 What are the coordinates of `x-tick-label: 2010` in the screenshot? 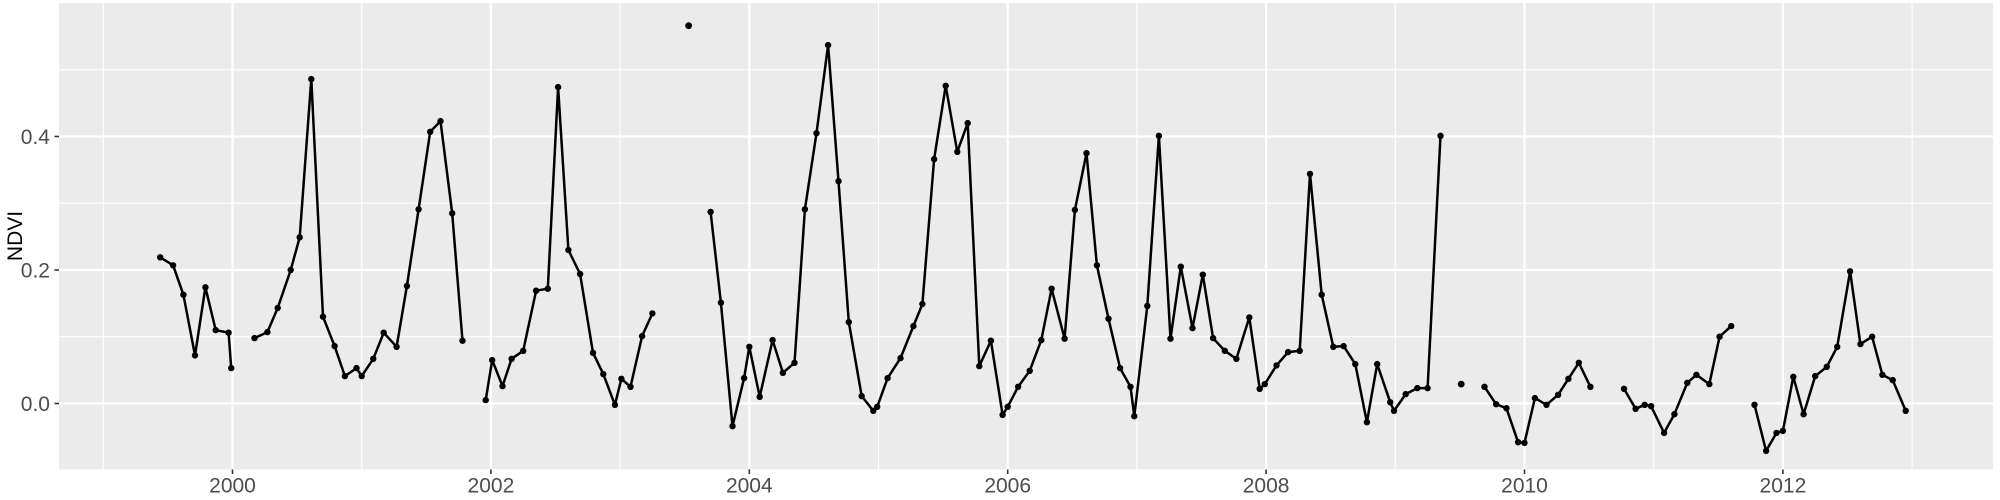 It's located at (1524, 486).